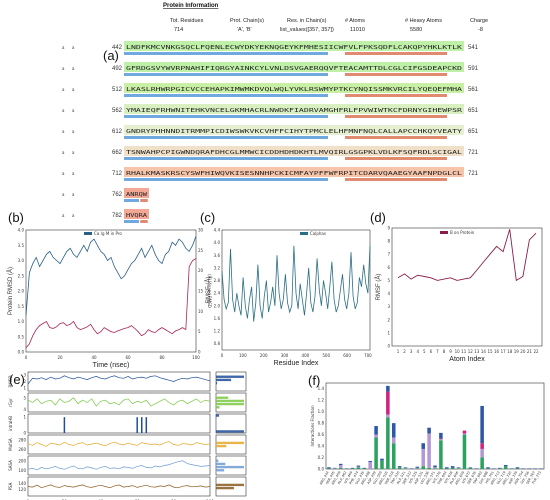 The height and width of the screenshot is (500, 550). I want to click on sequence-row-end: 591, so click(473, 69).